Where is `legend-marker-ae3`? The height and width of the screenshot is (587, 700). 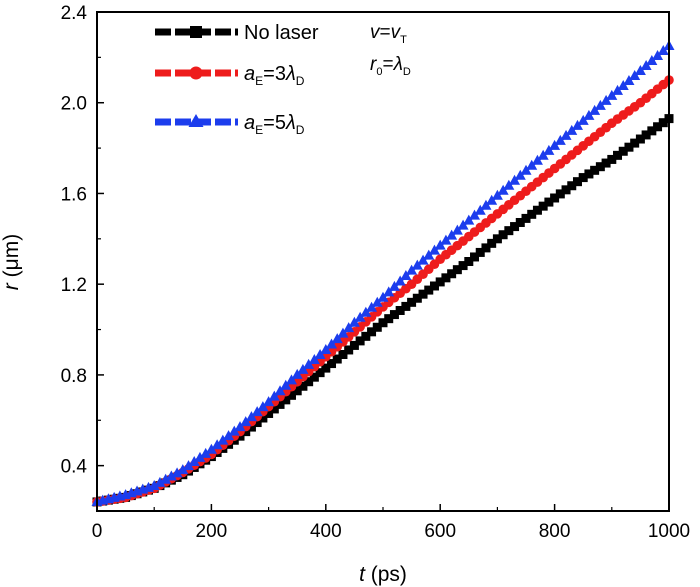
legend-marker-ae3 is located at coordinates (196, 73).